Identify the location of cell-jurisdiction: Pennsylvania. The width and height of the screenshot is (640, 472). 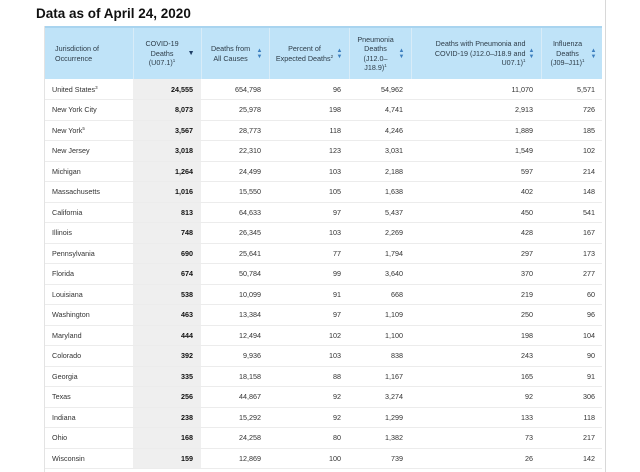
(89, 253).